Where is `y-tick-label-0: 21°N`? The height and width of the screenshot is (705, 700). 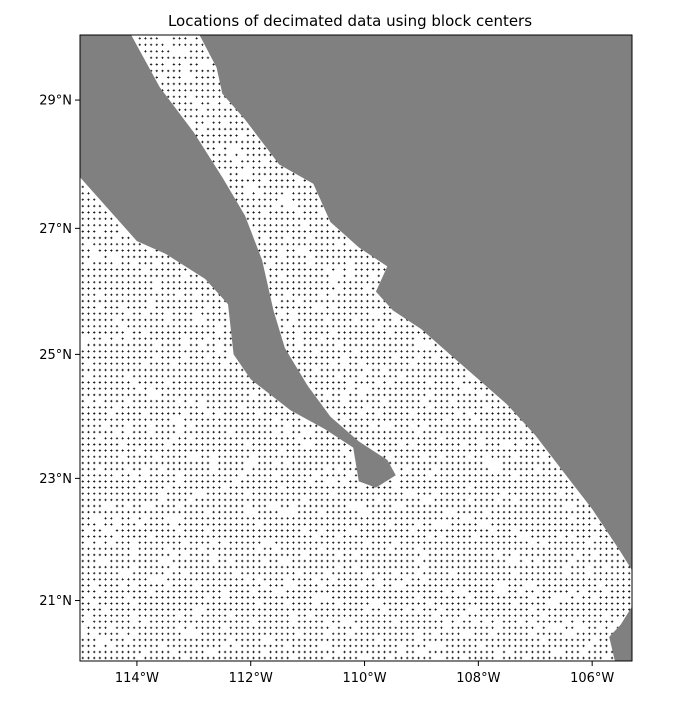 y-tick-label-0: 21°N is located at coordinates (55, 601).